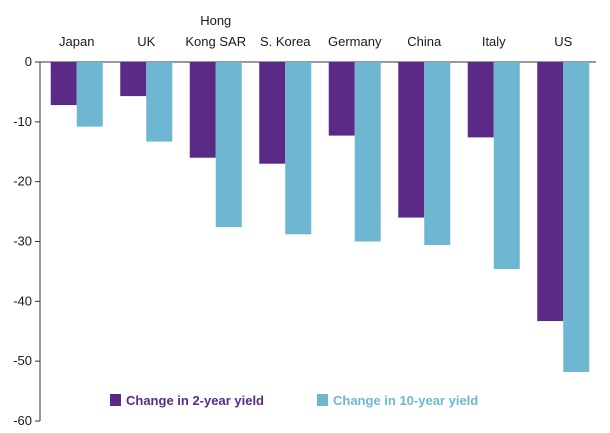 The image size is (610, 433). Describe the element at coordinates (195, 400) in the screenshot. I see `legend-label: Change in 2-year yield` at that location.